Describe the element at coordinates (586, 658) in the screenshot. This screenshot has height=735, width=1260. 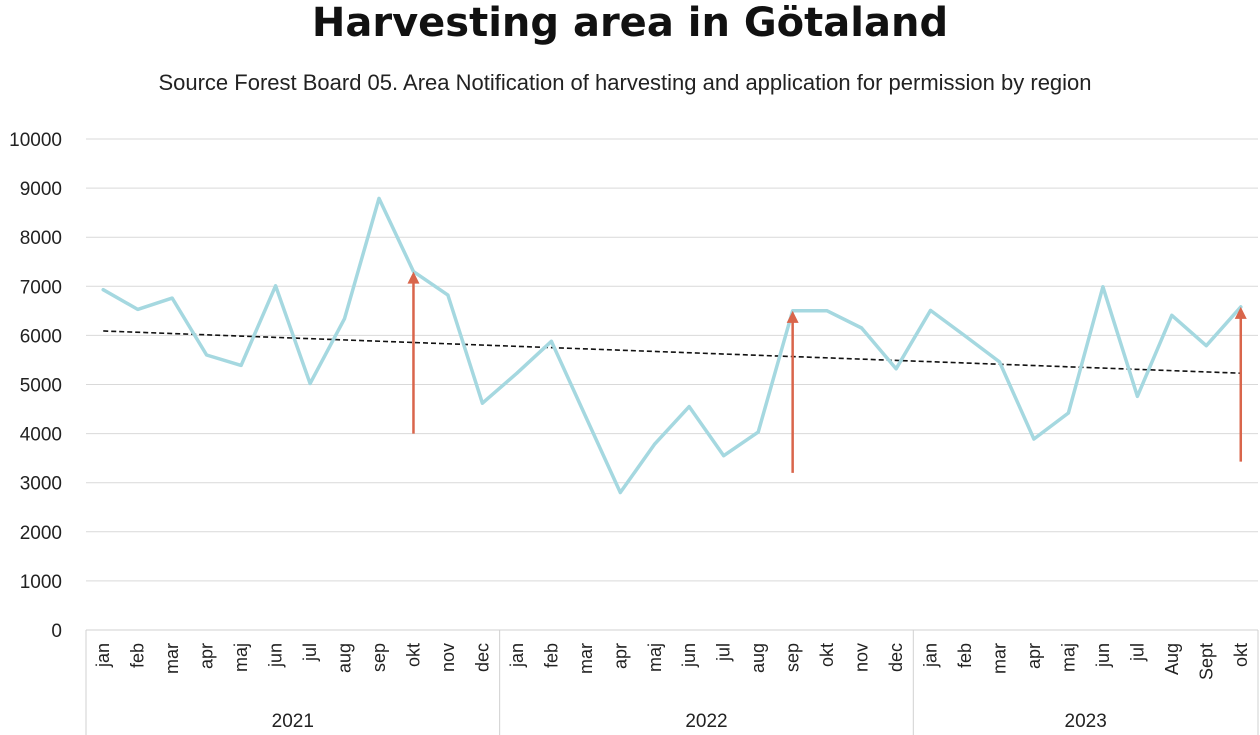
I see `x-tick-label-14: mar` at that location.